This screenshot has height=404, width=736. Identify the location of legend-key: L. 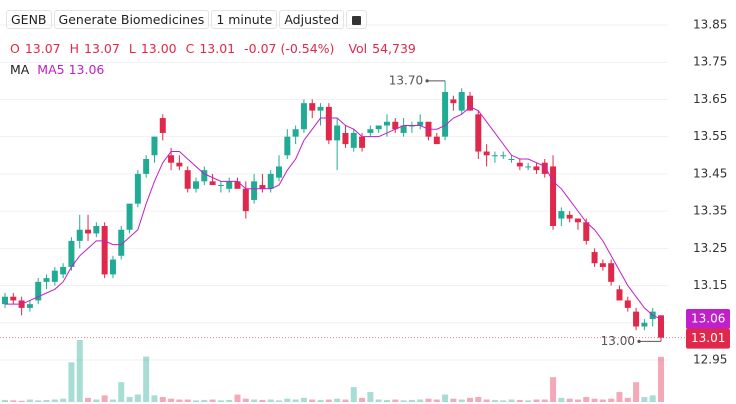
(132, 48).